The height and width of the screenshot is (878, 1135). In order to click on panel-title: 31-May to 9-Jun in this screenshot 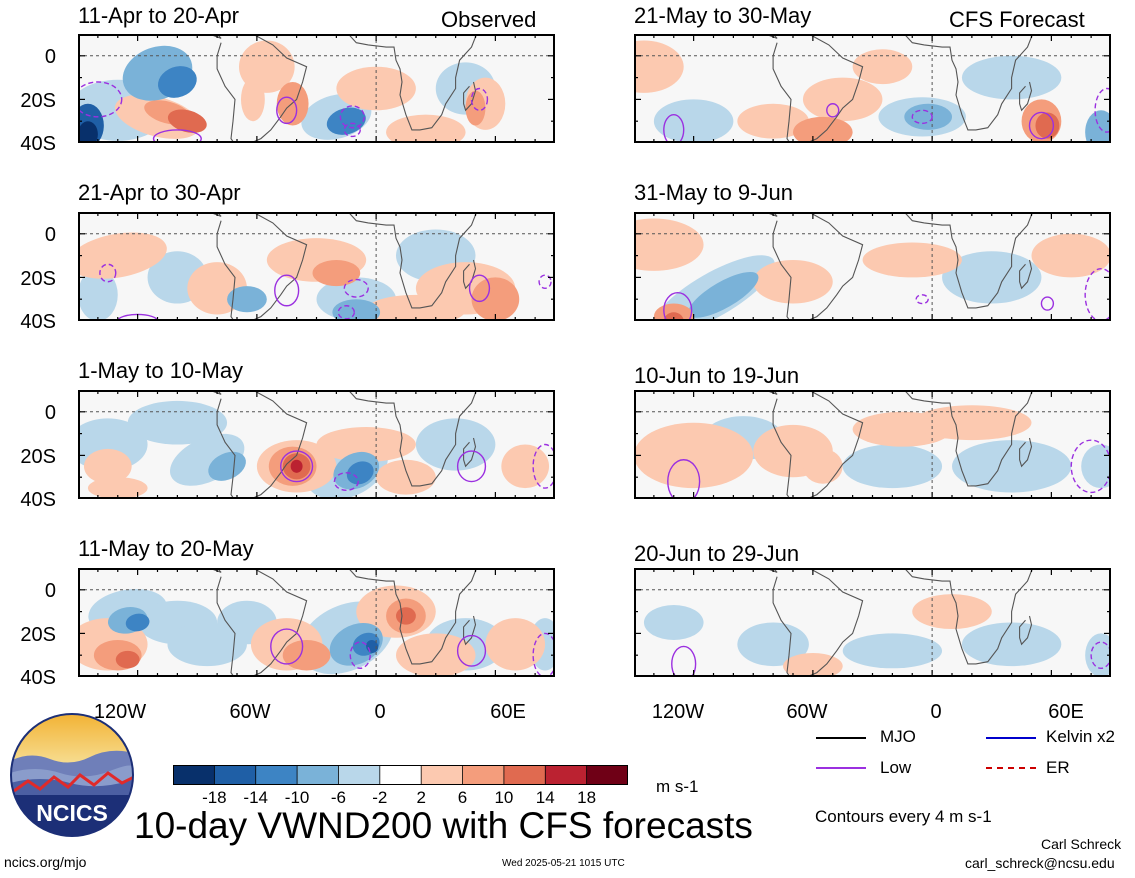, I will do `click(713, 192)`.